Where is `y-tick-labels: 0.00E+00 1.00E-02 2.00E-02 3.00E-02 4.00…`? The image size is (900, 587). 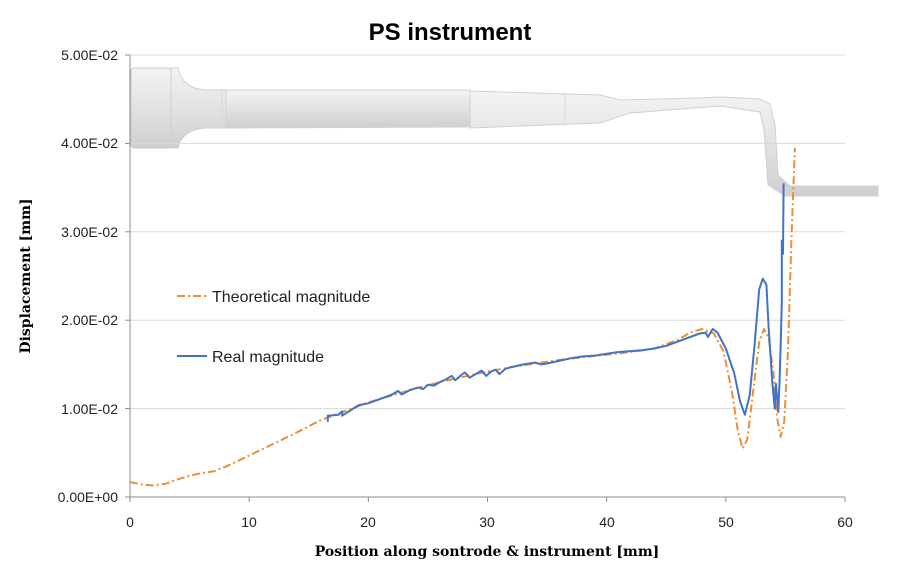 y-tick-labels: 0.00E+00 1.00E-02 2.00E-02 3.00E-02 4.00… is located at coordinates (88, 276).